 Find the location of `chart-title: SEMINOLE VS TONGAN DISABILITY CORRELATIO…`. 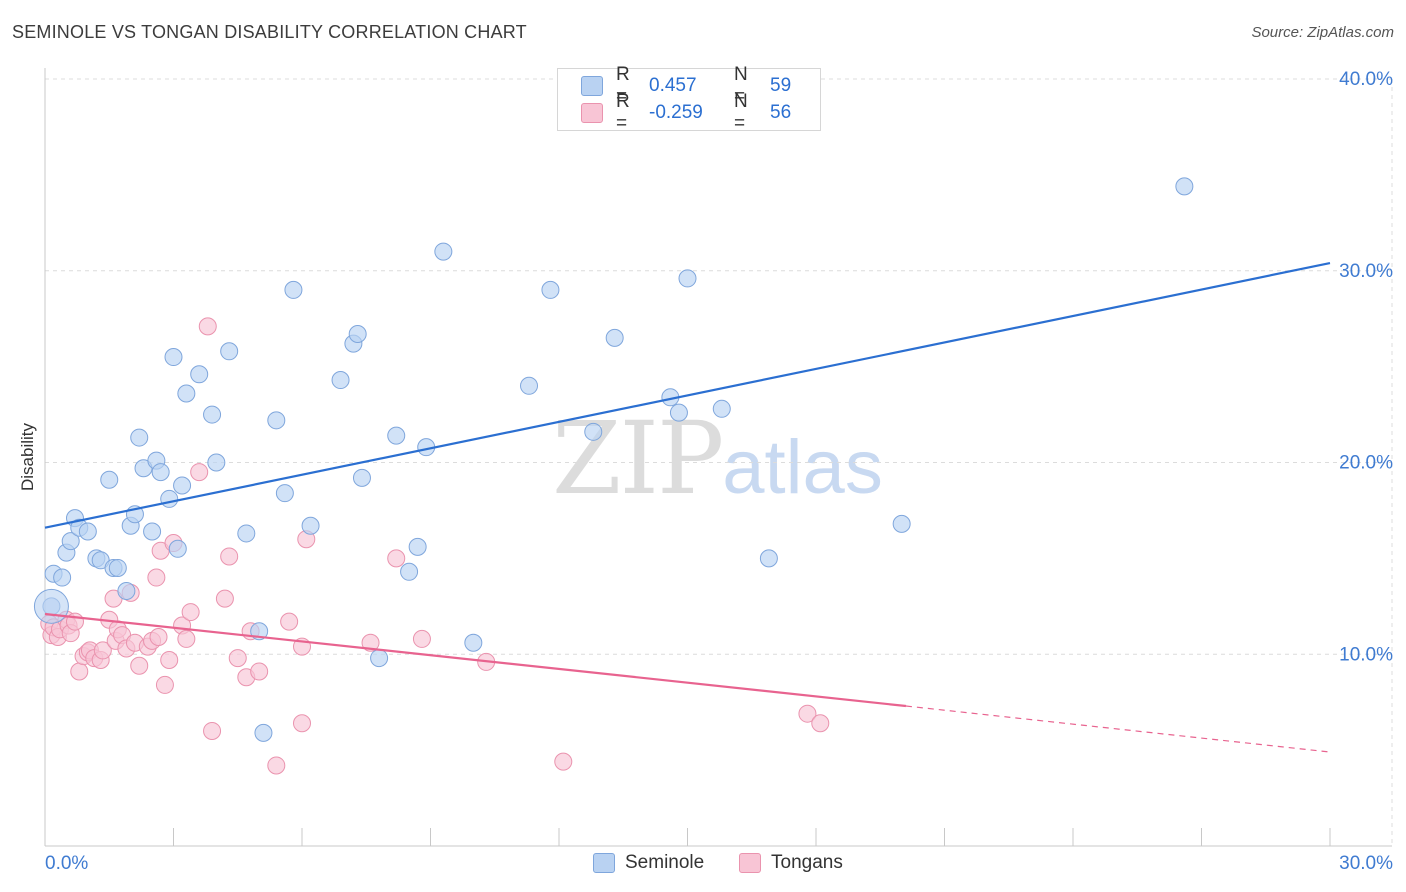

chart-title: SEMINOLE VS TONGAN DISABILITY CORRELATIO… is located at coordinates (269, 32).